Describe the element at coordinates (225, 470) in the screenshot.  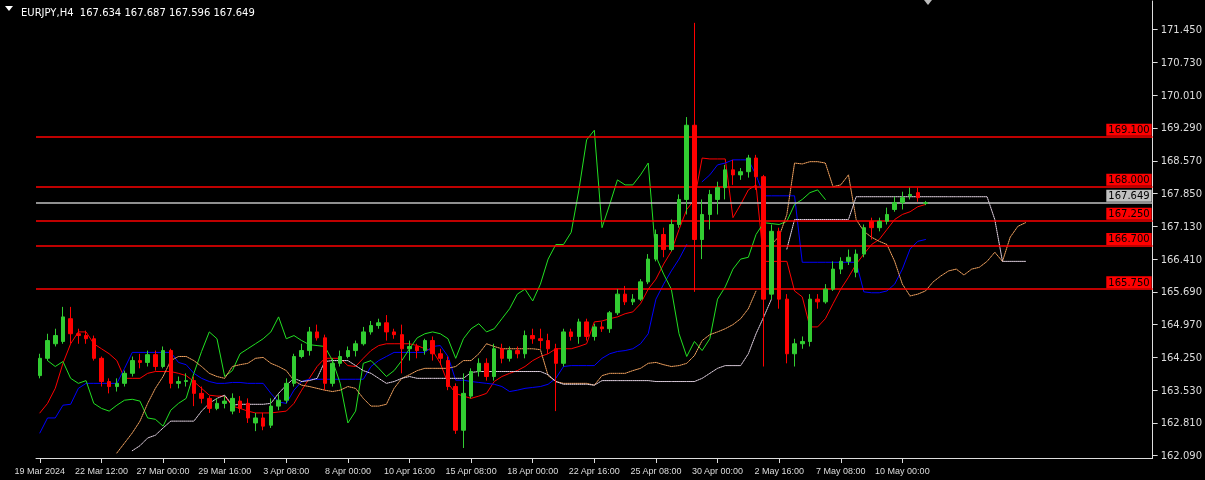
I see `x-tick-label: 29 Mar 16:00` at that location.